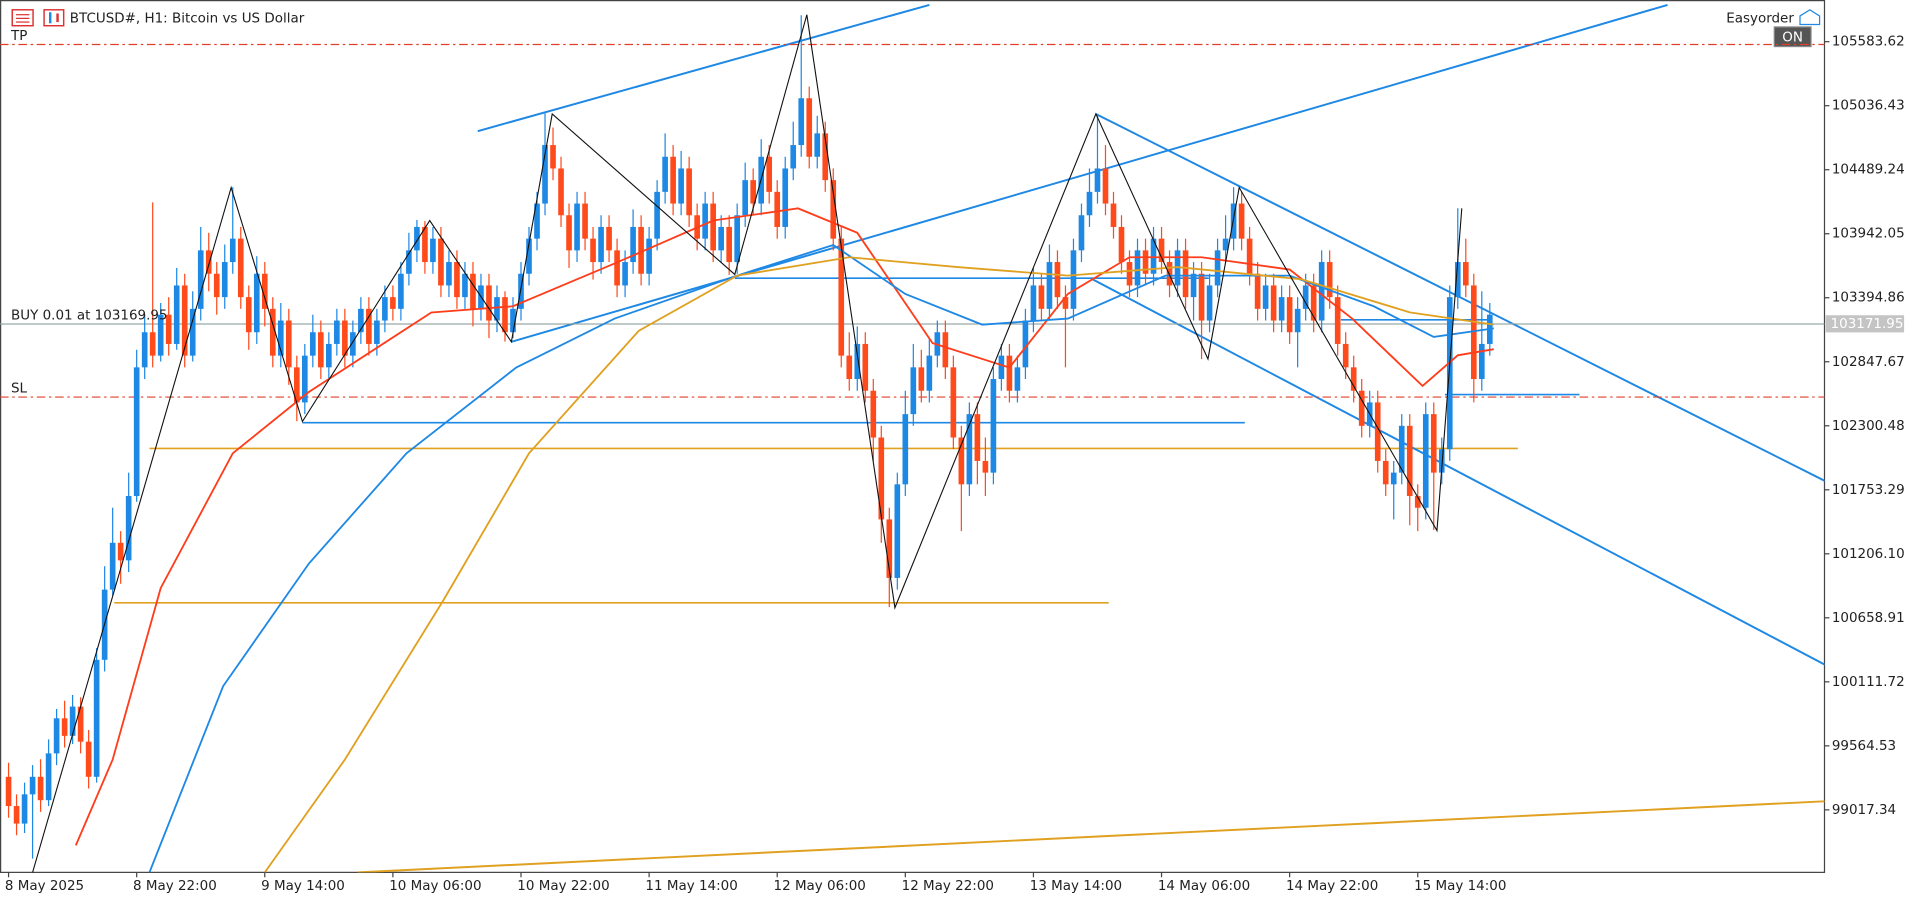  I want to click on x-tick-label: 11 May 14:00, so click(691, 886).